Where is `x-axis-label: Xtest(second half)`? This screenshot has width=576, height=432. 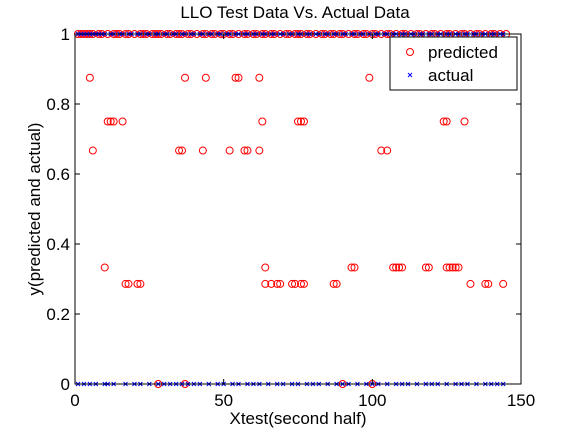
x-axis-label: Xtest(second half) is located at coordinates (297, 418).